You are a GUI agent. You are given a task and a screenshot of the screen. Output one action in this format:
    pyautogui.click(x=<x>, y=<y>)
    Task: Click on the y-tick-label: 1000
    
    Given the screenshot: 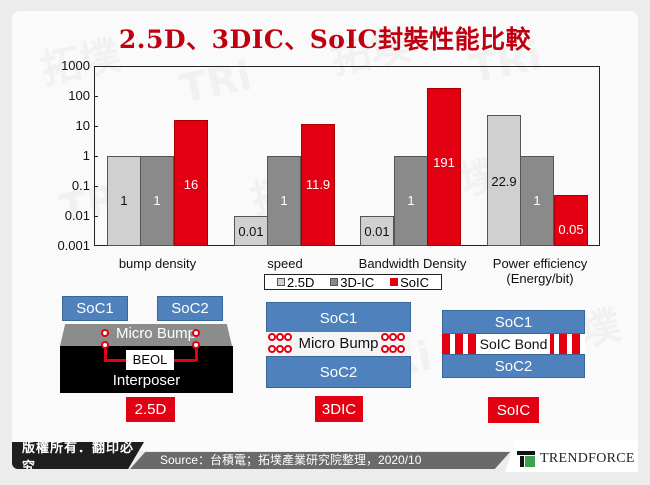 What is the action you would take?
    pyautogui.click(x=75, y=65)
    